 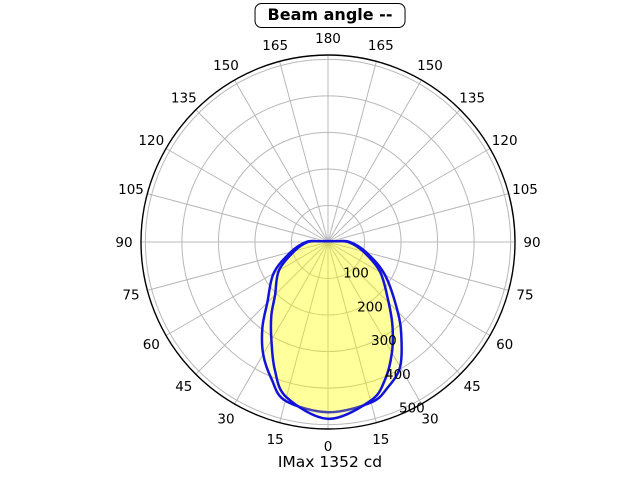 I want to click on radial-tick-label: 400, so click(x=398, y=375).